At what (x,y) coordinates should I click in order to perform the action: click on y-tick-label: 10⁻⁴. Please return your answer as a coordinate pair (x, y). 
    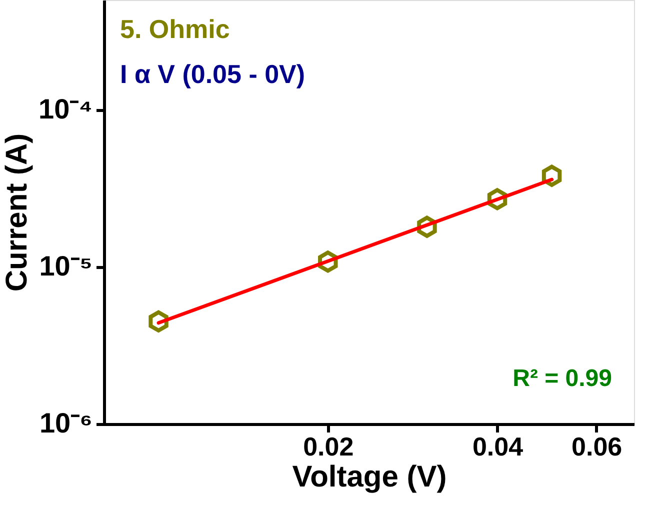
    Looking at the image, I should click on (65, 108).